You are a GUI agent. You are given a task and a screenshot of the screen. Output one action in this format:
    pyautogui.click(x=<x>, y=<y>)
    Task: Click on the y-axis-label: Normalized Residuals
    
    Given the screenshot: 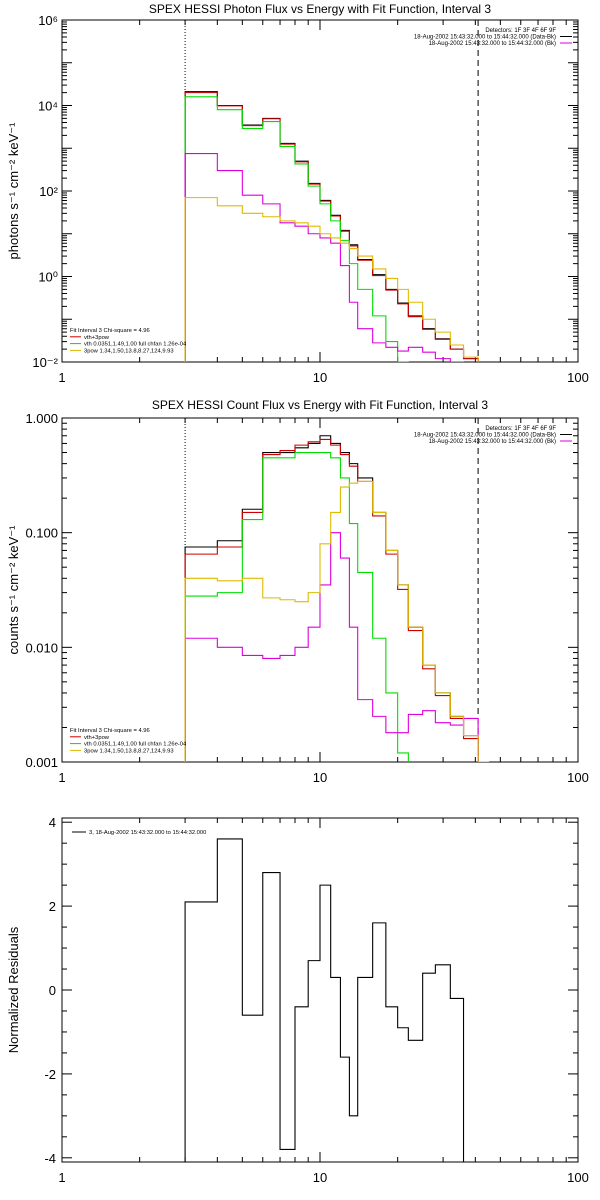 What is the action you would take?
    pyautogui.click(x=13, y=989)
    